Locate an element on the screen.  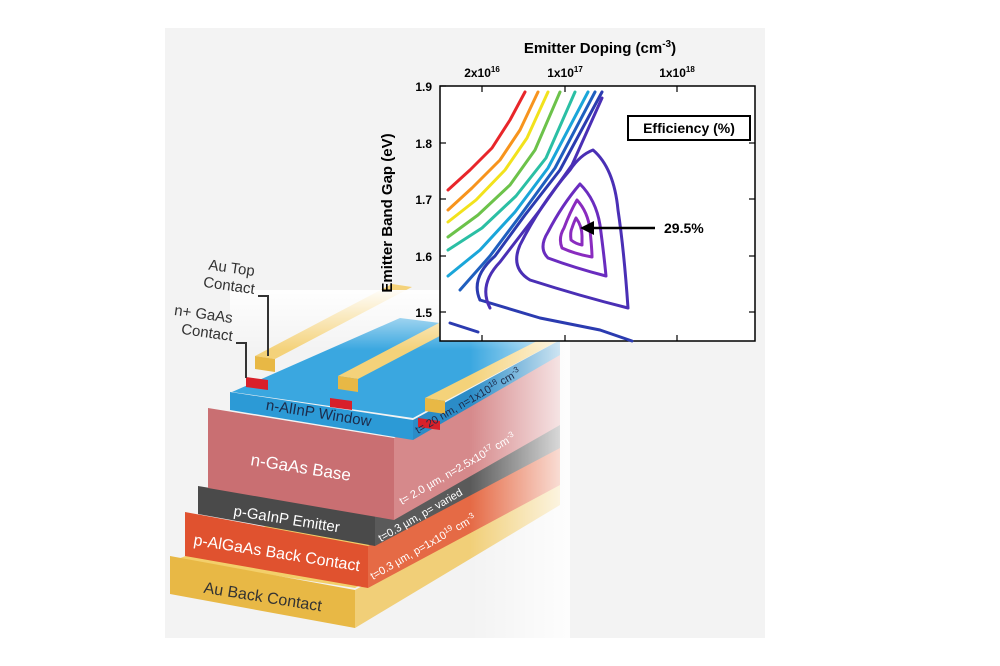
peak-label: 29.5% is located at coordinates (684, 228).